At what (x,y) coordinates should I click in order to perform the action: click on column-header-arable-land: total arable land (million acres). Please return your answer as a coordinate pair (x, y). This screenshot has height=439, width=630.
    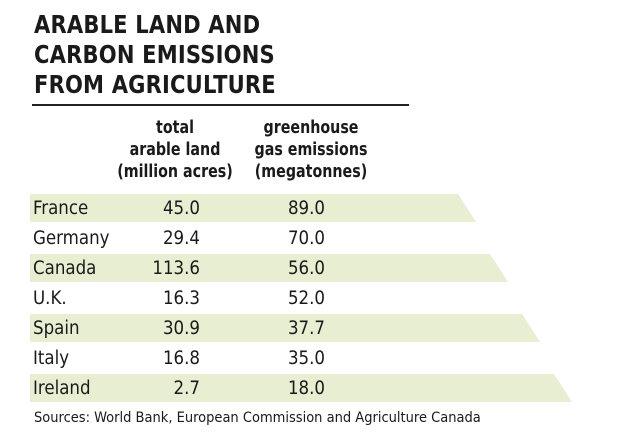
    Looking at the image, I should click on (175, 150).